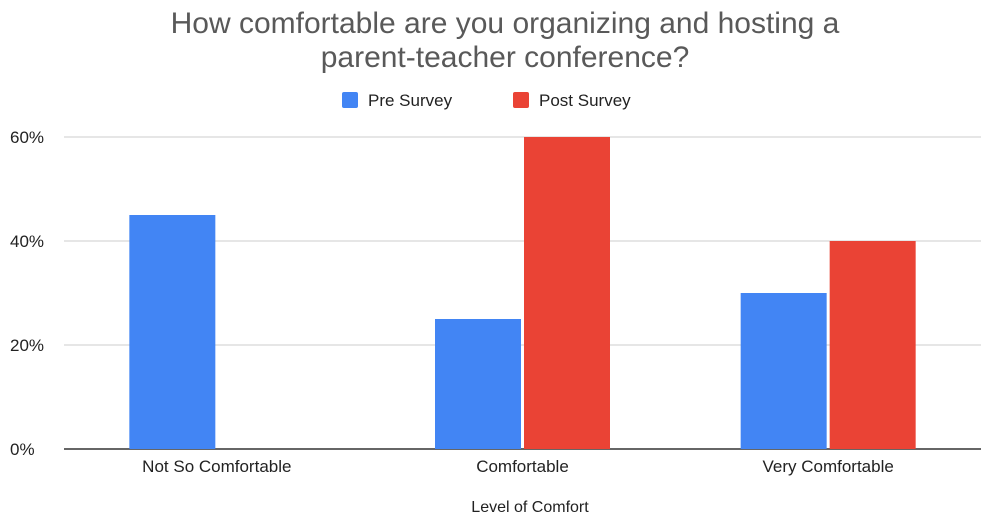 The height and width of the screenshot is (523, 986). I want to click on legend: Pre Survey Post Survey, so click(486, 100).